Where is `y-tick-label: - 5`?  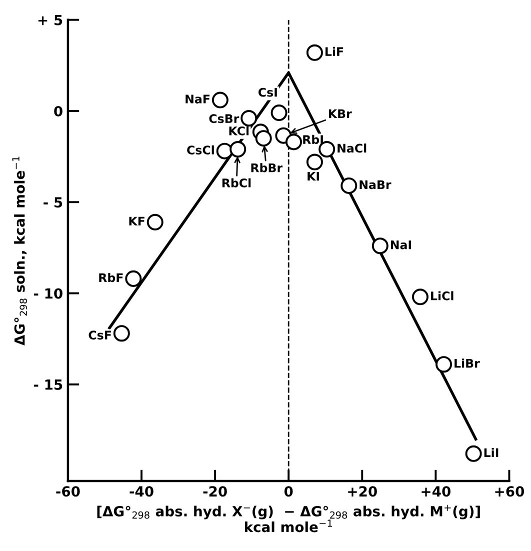
y-tick-label: - 5 is located at coordinates (53, 202).